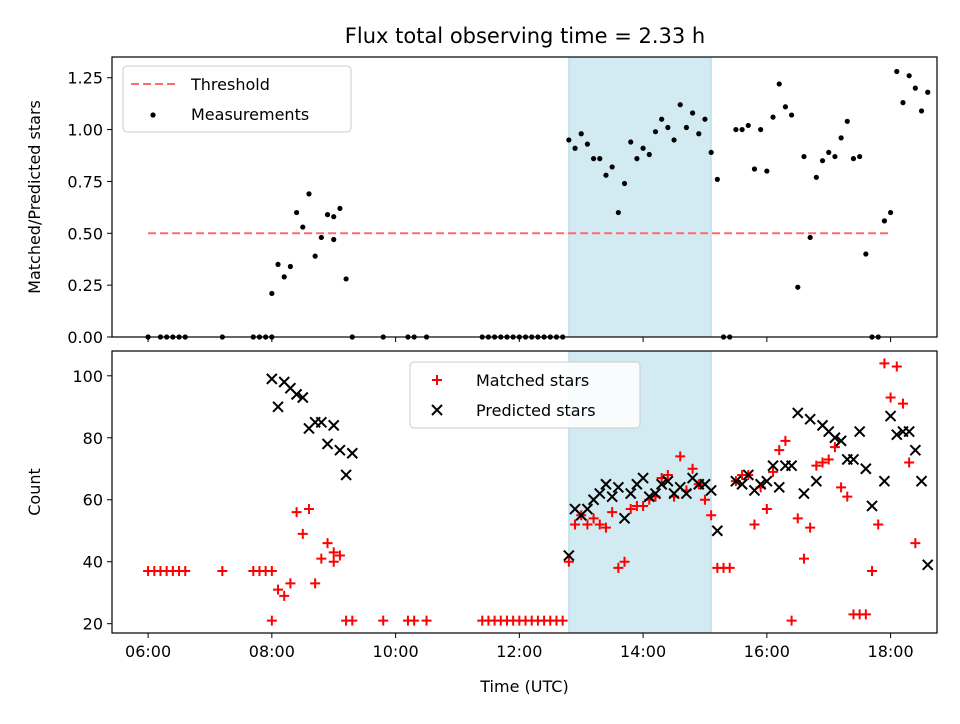 The height and width of the screenshot is (724, 960). Describe the element at coordinates (34, 197) in the screenshot. I see `y-axis-label: Matched/Predicted stars` at that location.